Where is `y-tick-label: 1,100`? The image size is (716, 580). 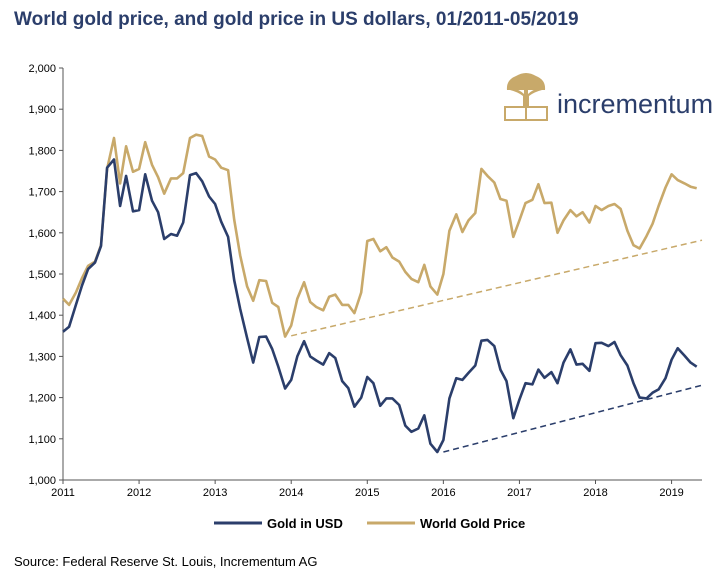
y-tick-label: 1,100 is located at coordinates (42, 440).